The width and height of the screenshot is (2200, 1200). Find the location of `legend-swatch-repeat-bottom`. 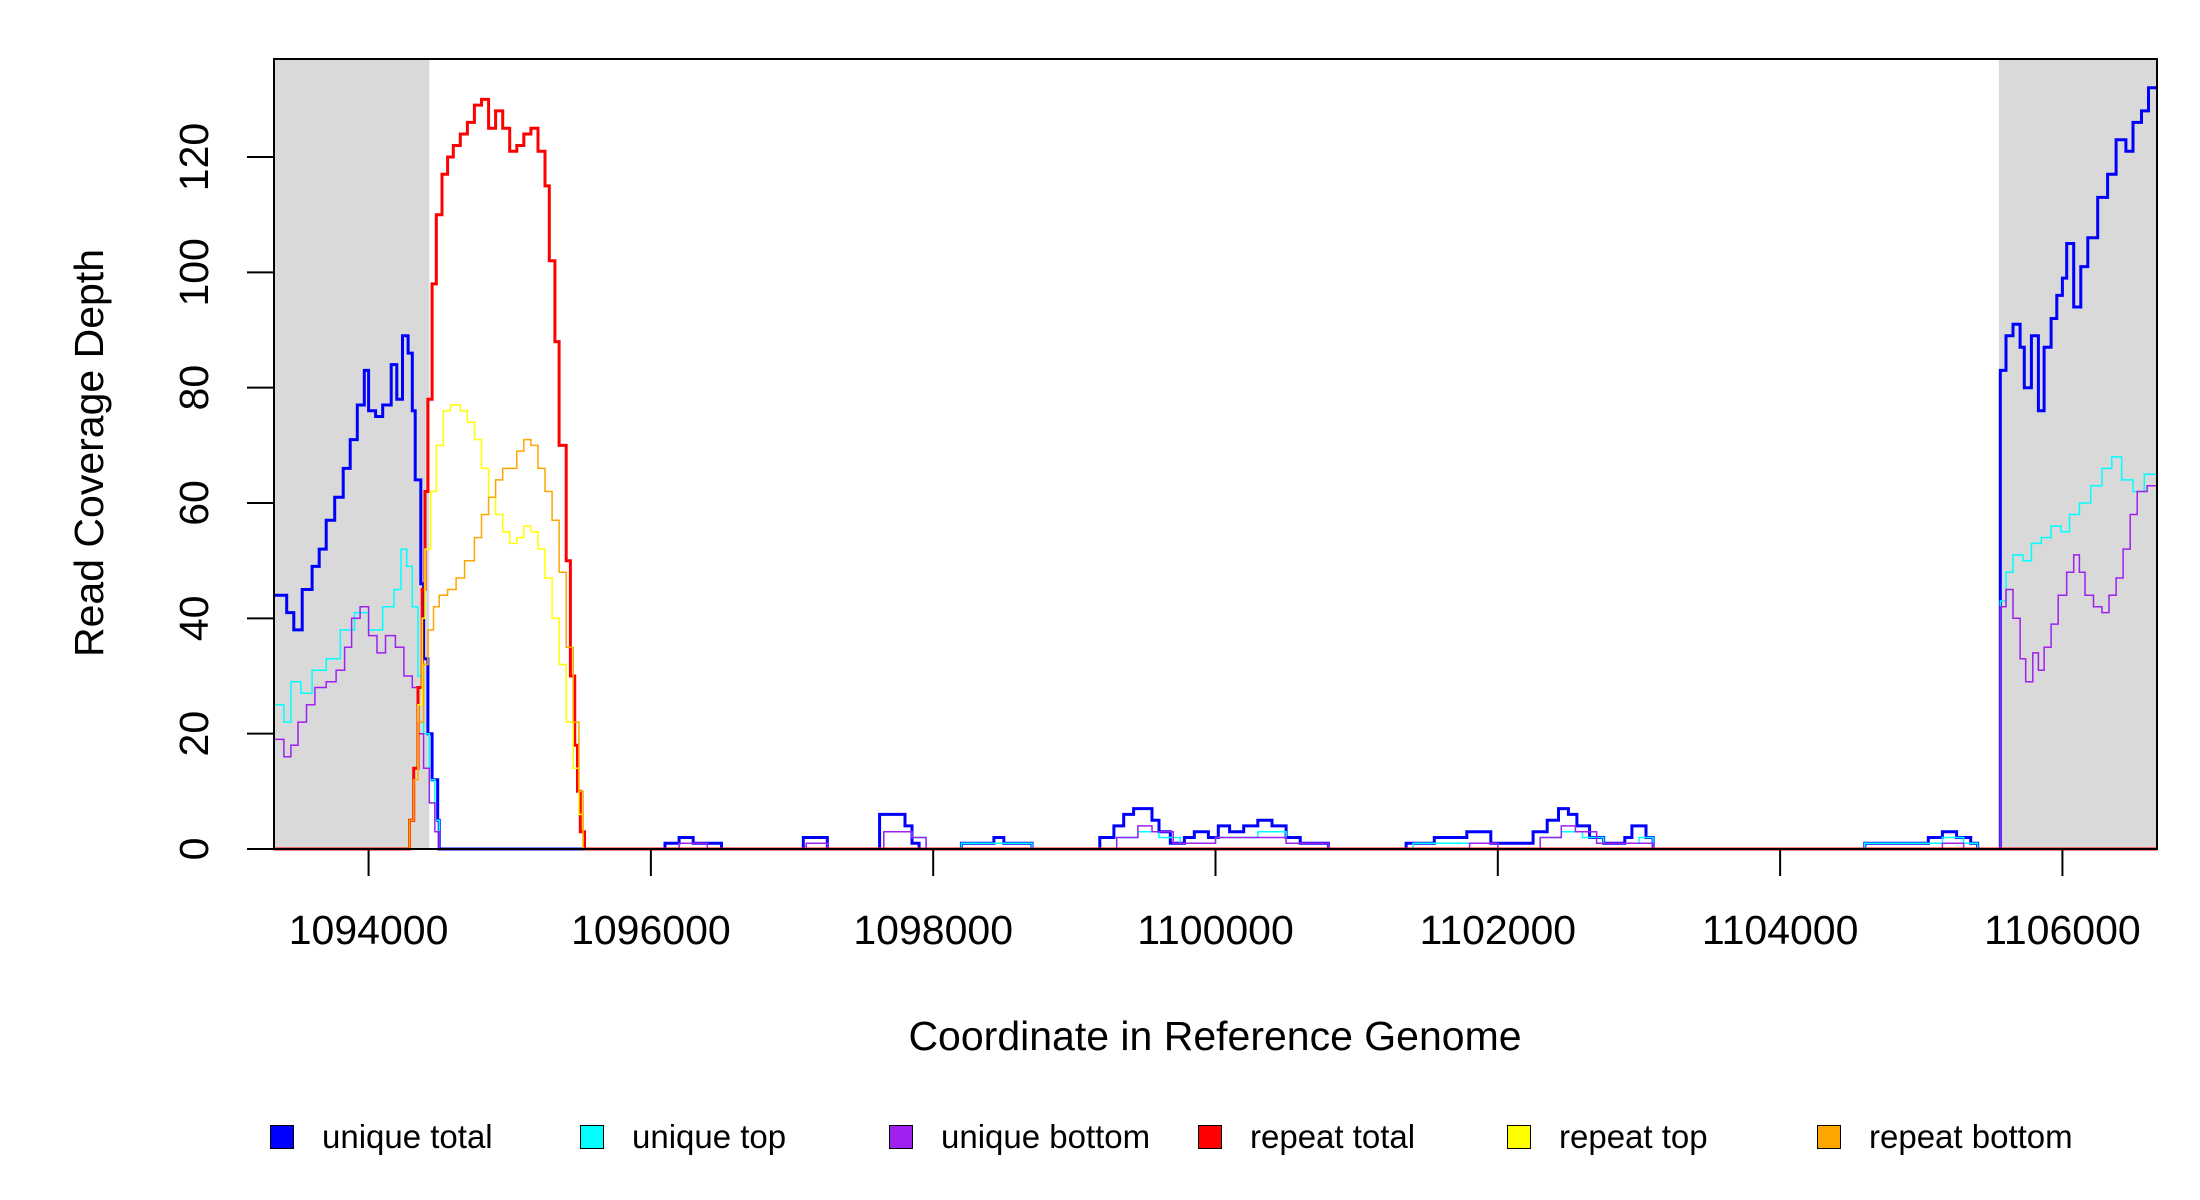

legend-swatch-repeat-bottom is located at coordinates (1829, 1137).